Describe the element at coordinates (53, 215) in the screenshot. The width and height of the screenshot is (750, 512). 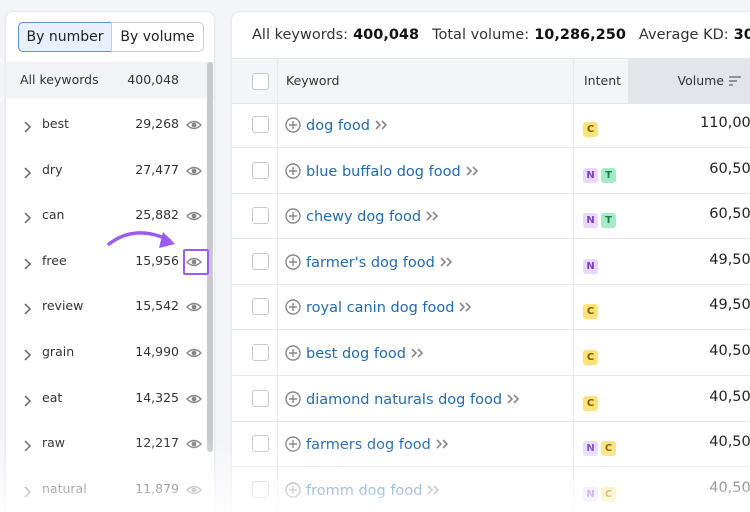
I see `sidebar-item-label: can` at that location.